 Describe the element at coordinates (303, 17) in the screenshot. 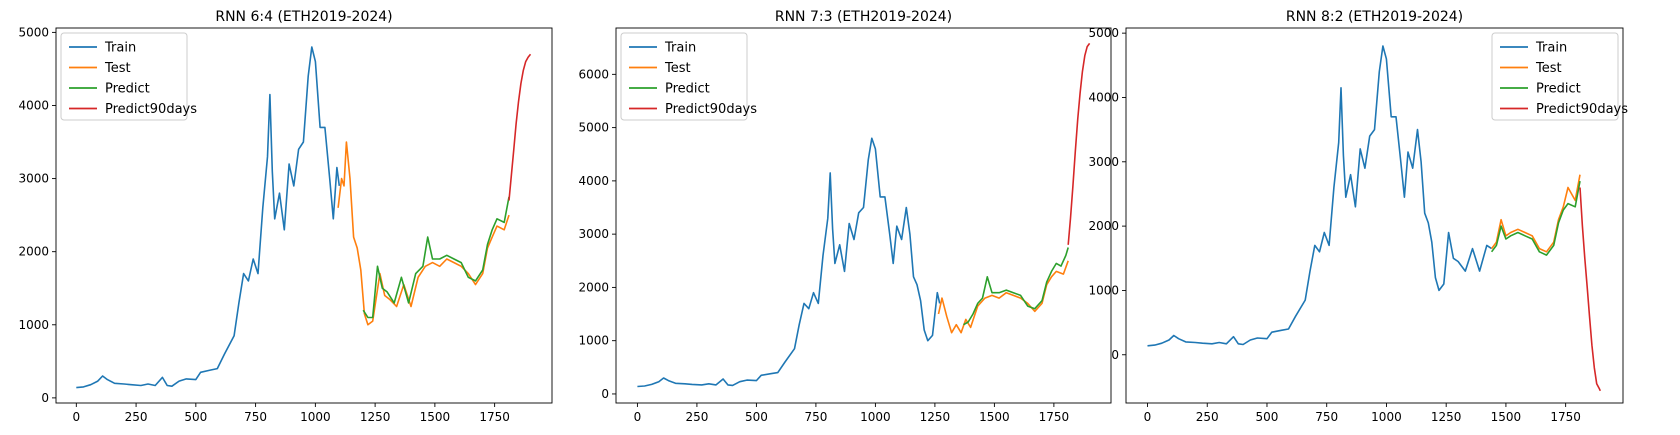

I see `chart-title: RNN 6:4 (ETH2019-2024)` at that location.